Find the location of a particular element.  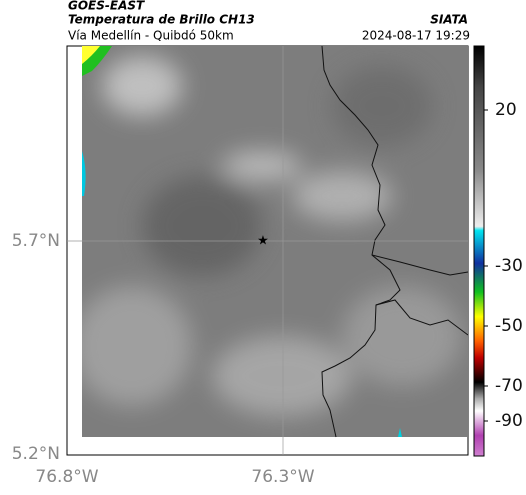

y-label: 5.2°N is located at coordinates (36, 454).